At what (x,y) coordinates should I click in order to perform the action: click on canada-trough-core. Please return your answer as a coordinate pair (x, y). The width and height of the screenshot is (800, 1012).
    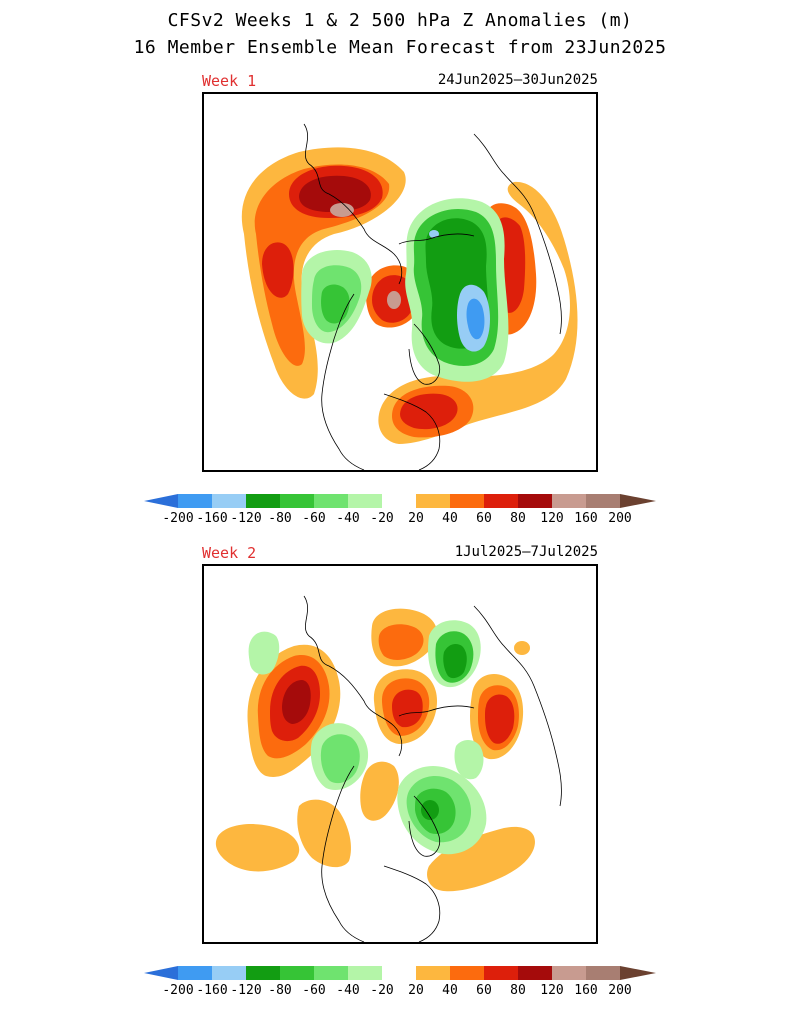
    Looking at the image, I should click on (430, 810).